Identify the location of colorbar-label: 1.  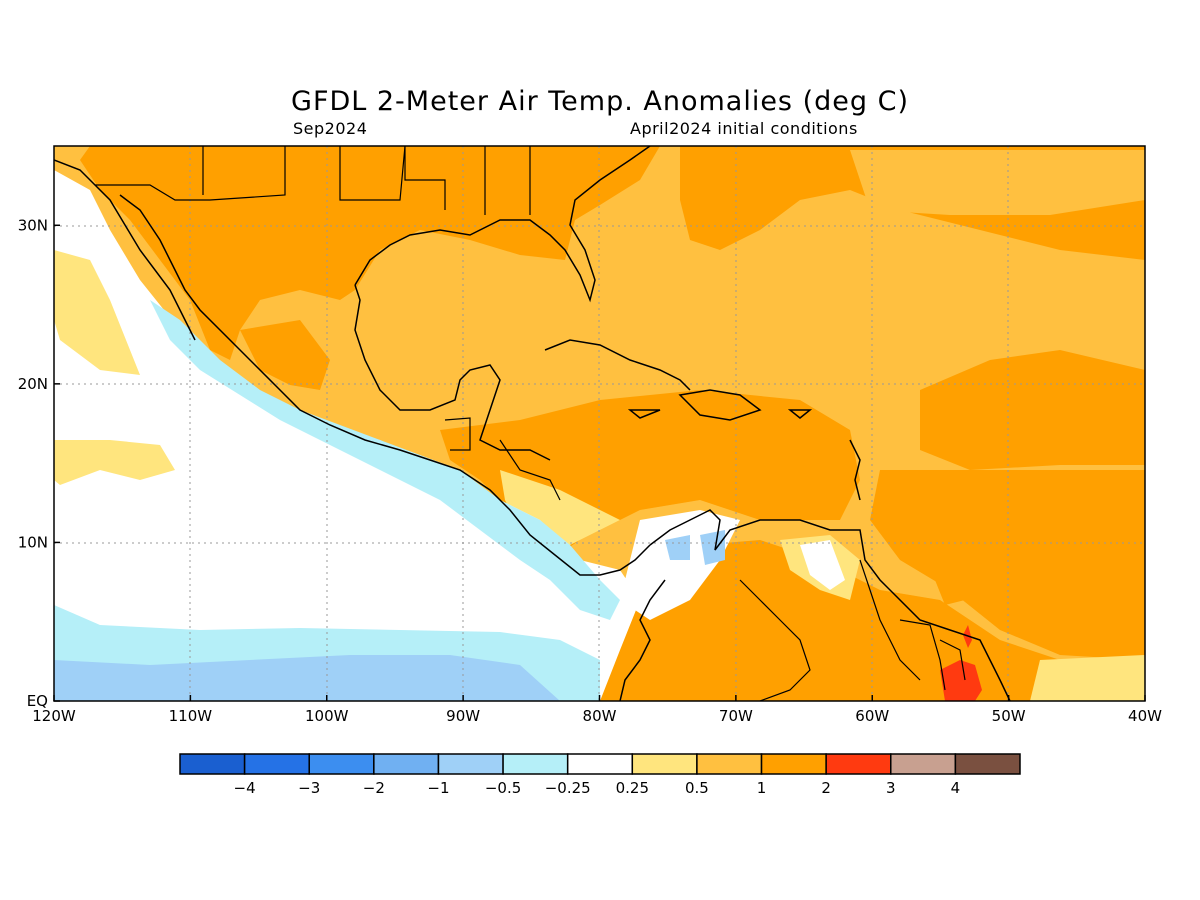
(762, 788).